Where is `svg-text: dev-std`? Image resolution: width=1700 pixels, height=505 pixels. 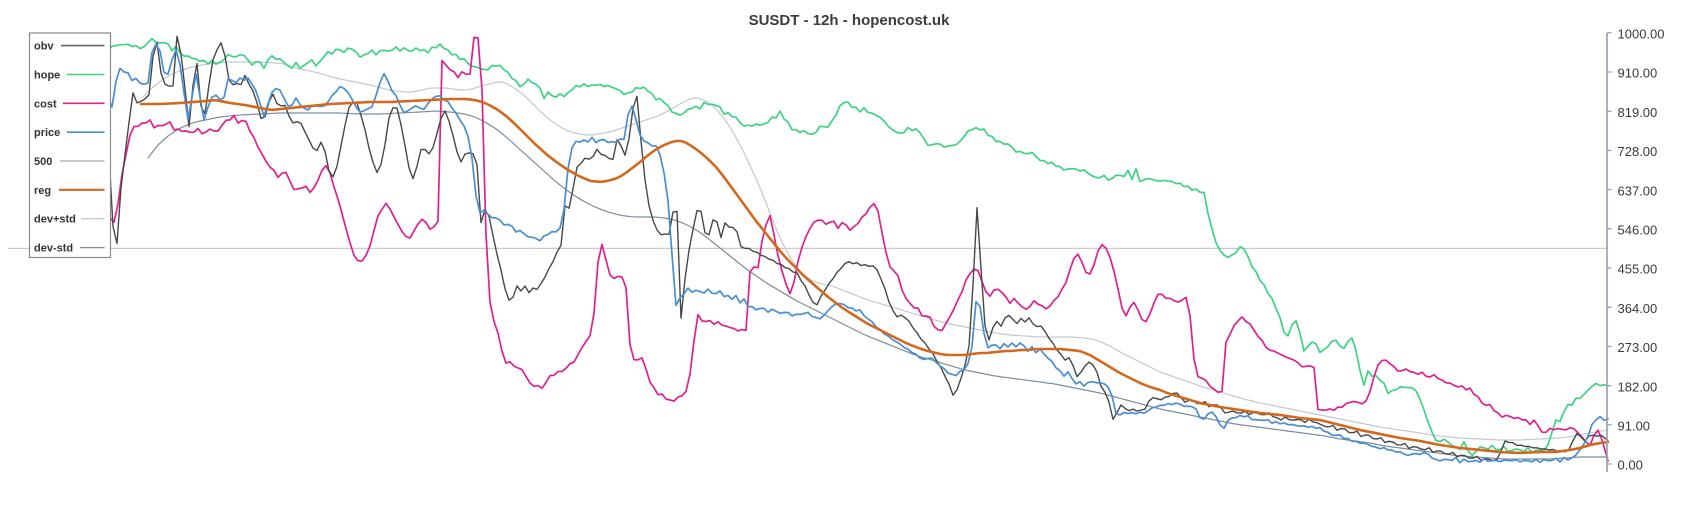 svg-text: dev-std is located at coordinates (53, 249).